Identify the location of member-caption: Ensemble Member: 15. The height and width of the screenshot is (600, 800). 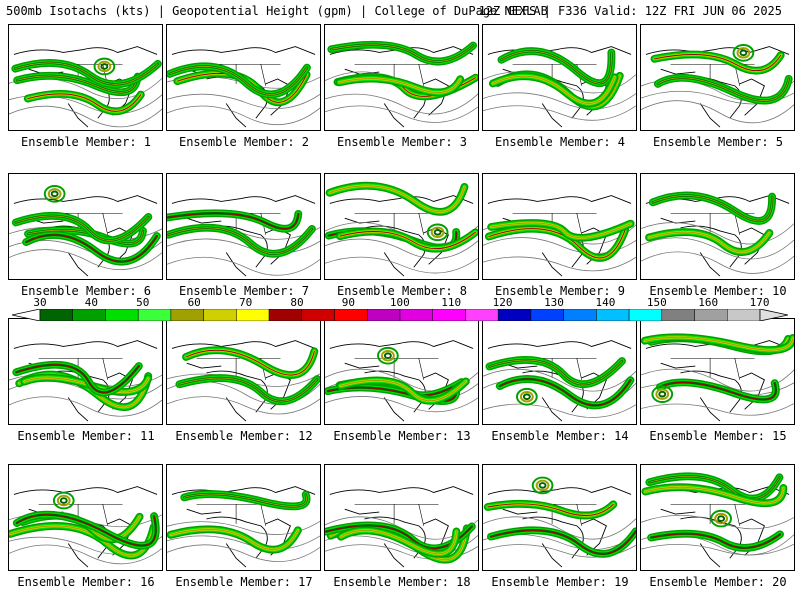
(718, 436).